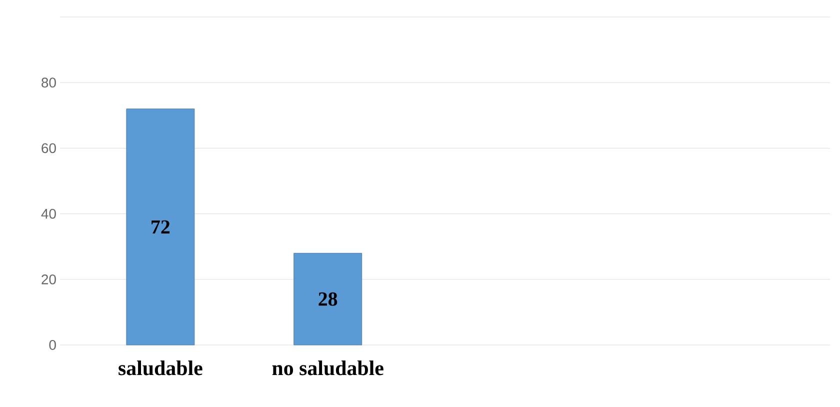 This screenshot has width=840, height=407. I want to click on x-tick-label: no saludable, so click(328, 368).